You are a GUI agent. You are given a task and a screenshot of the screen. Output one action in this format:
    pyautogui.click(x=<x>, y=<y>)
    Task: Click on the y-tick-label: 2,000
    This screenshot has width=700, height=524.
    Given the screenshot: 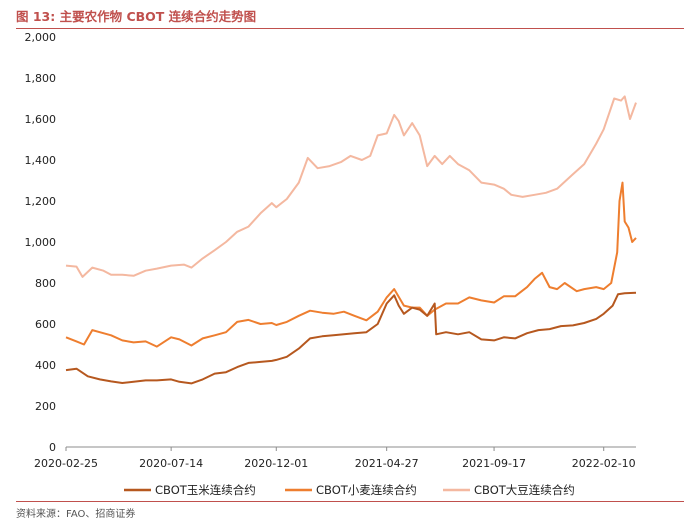 What is the action you would take?
    pyautogui.click(x=41, y=37)
    